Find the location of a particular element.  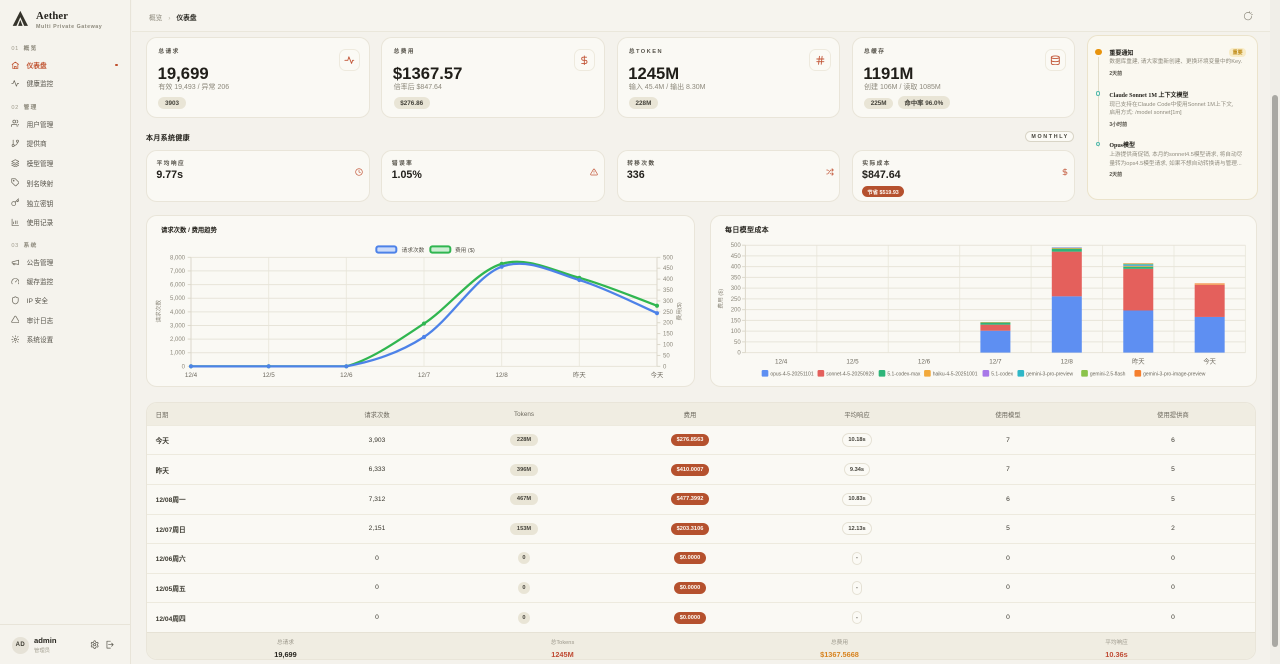

svg-text: 5.1-codex is located at coordinates (1002, 375).